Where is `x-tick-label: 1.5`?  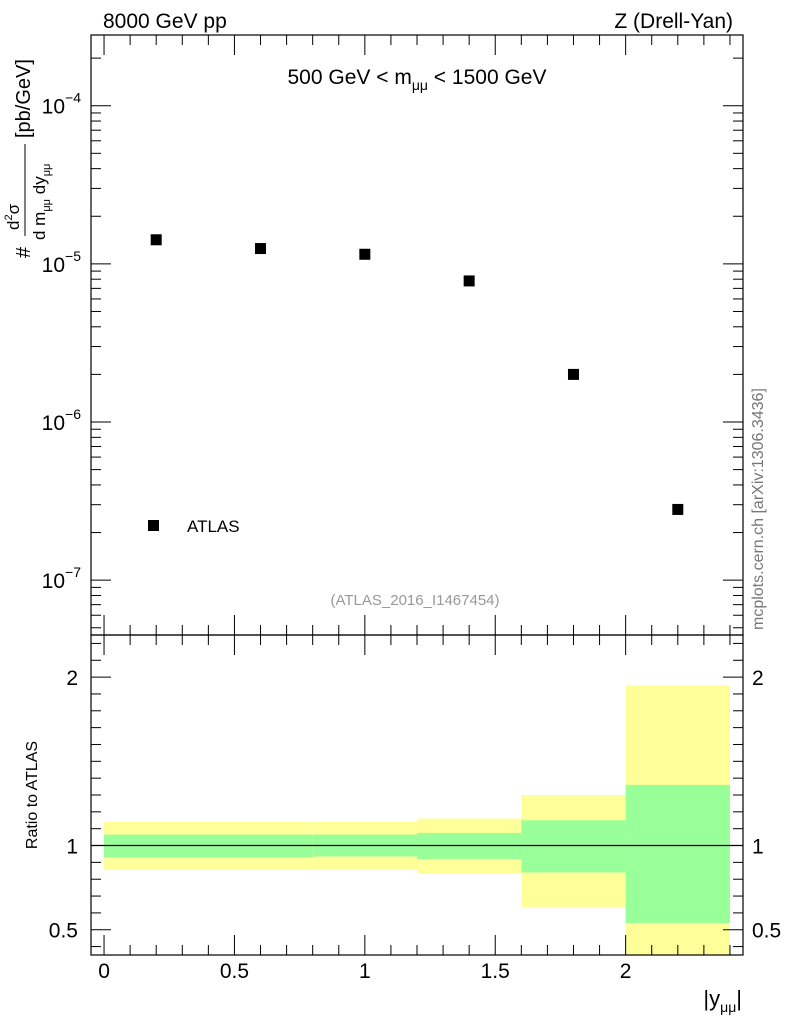
x-tick-label: 1.5 is located at coordinates (495, 971).